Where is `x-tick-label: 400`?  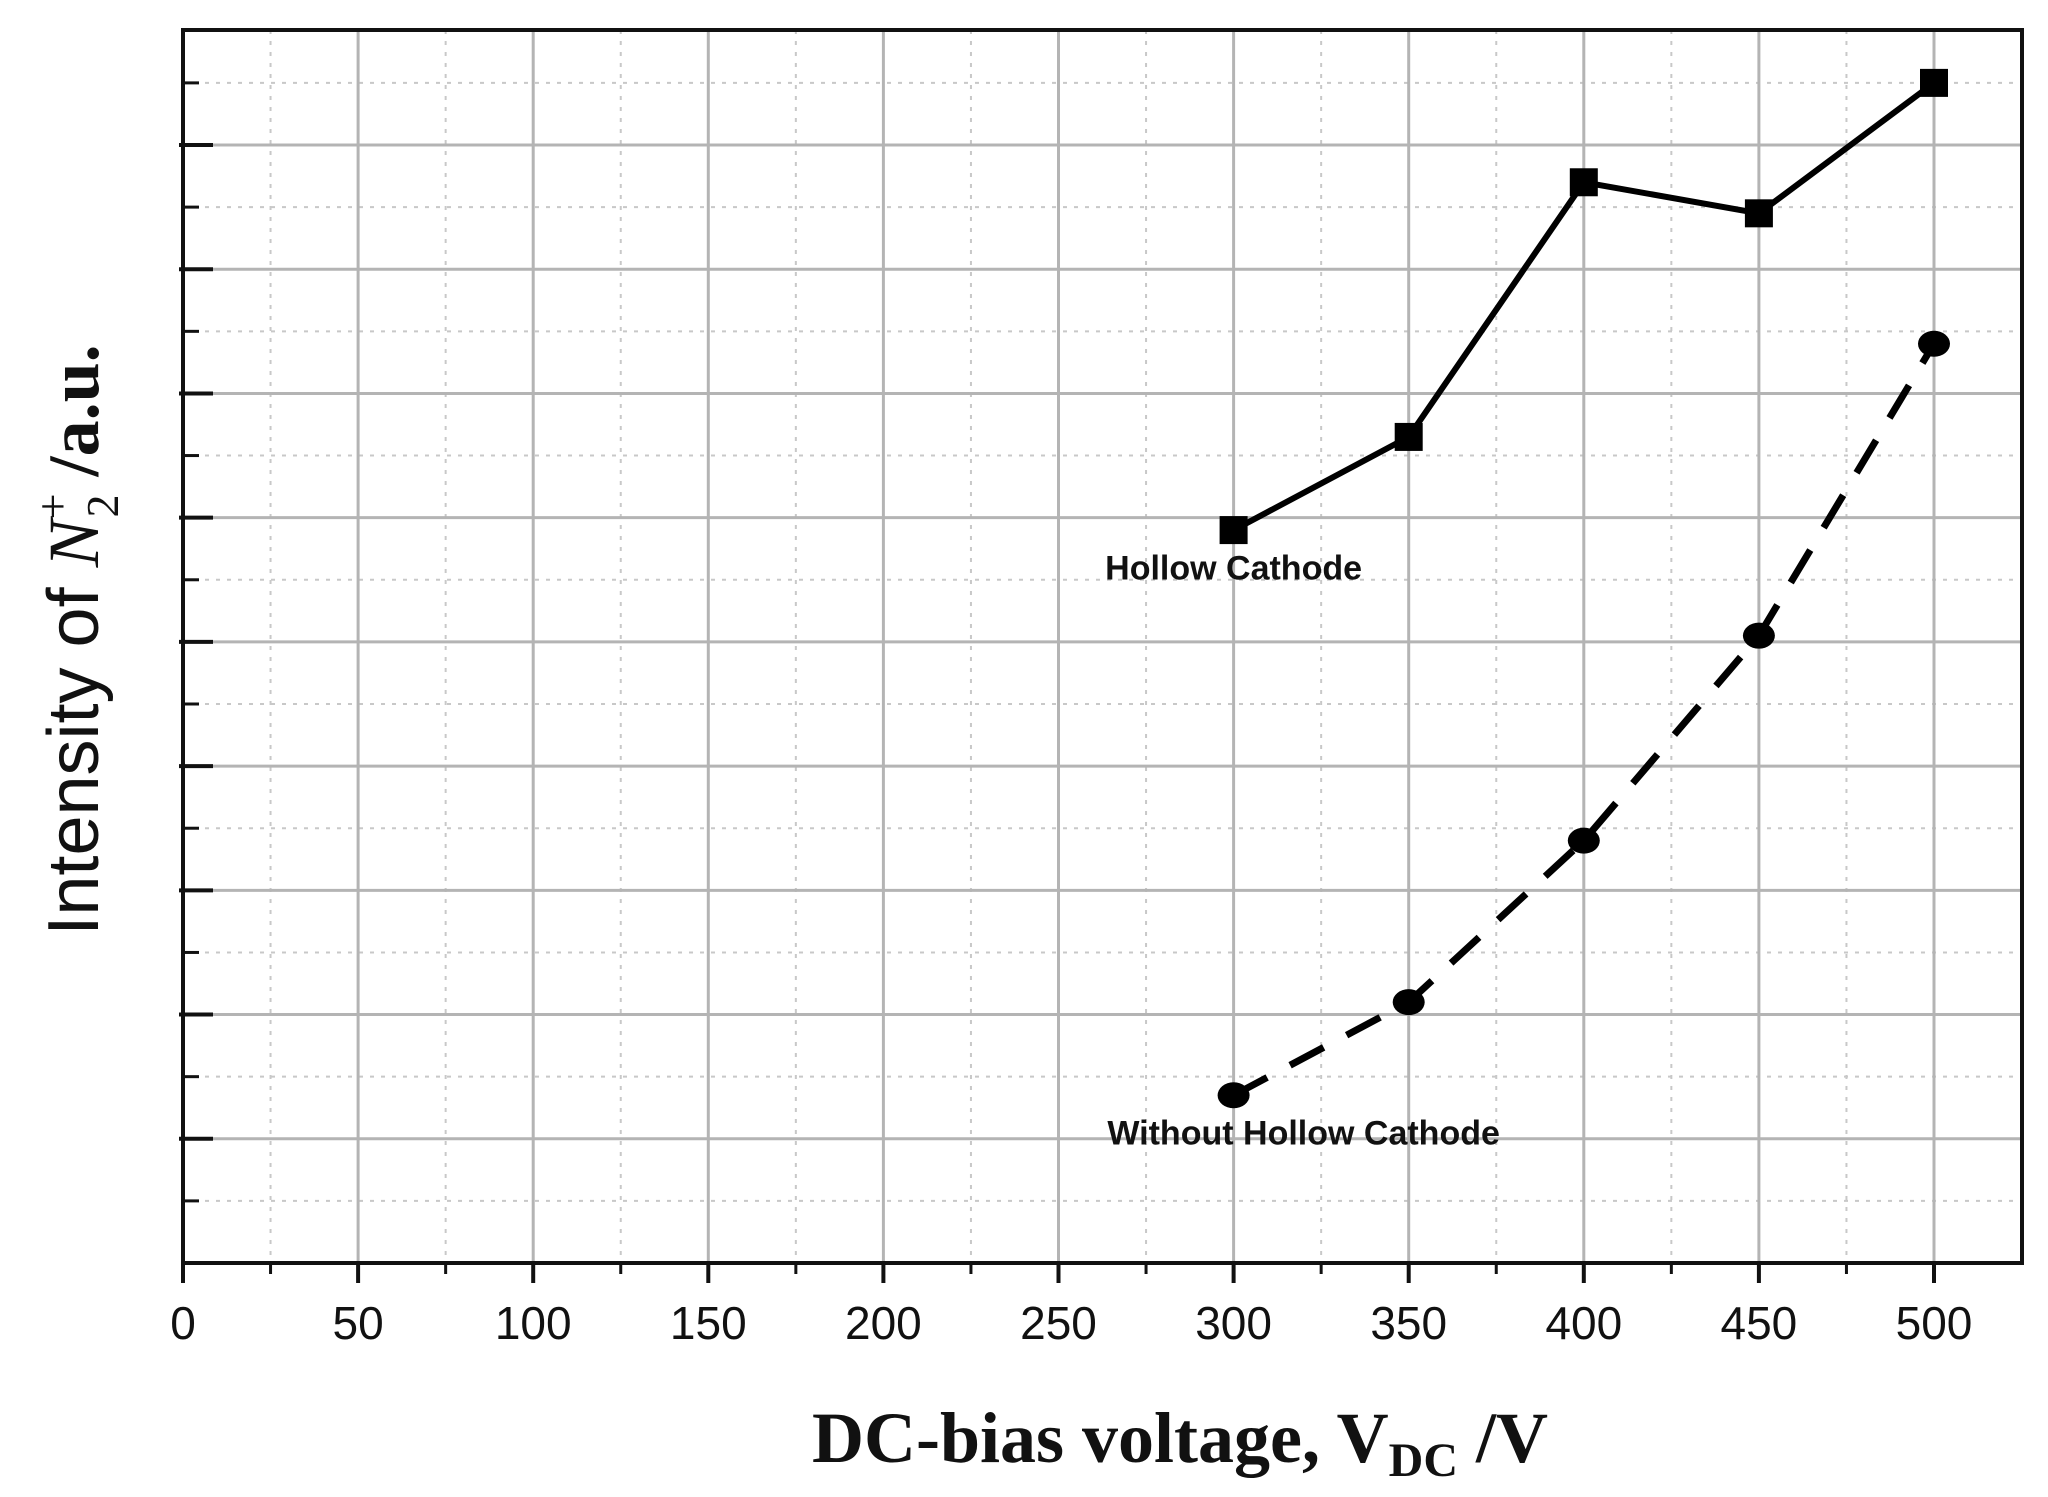 x-tick-label: 400 is located at coordinates (1583, 1323).